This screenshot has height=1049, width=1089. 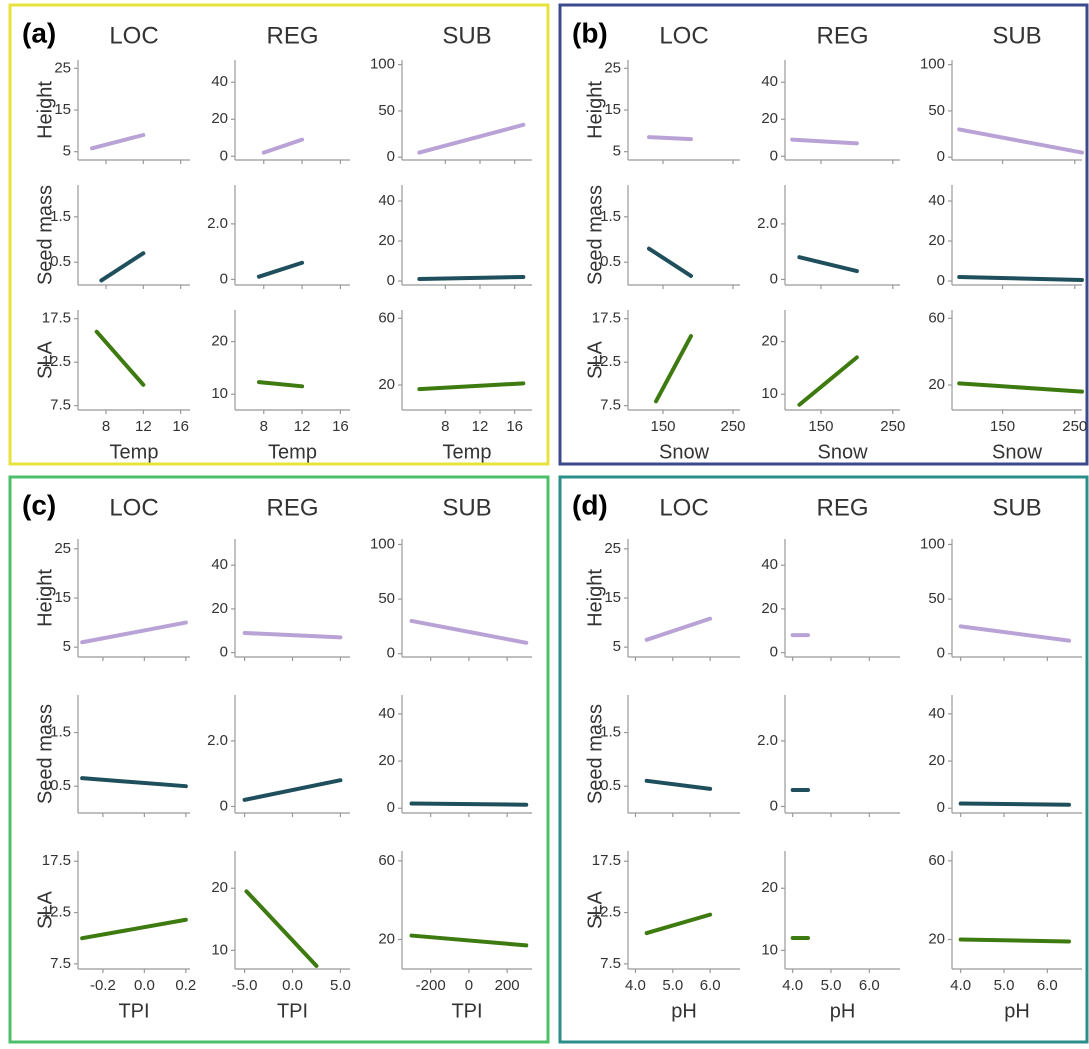 I want to click on y-tick-label: 17.5, so click(x=606, y=860).